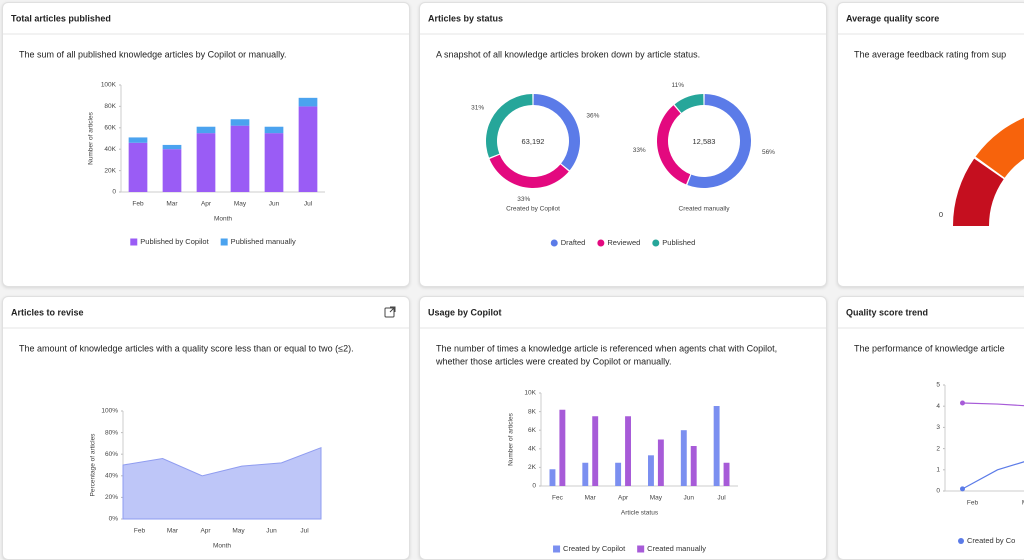 This screenshot has width=1024, height=560. Describe the element at coordinates (629, 548) in the screenshot. I see `legend: Created by Copilot Created manually` at that location.